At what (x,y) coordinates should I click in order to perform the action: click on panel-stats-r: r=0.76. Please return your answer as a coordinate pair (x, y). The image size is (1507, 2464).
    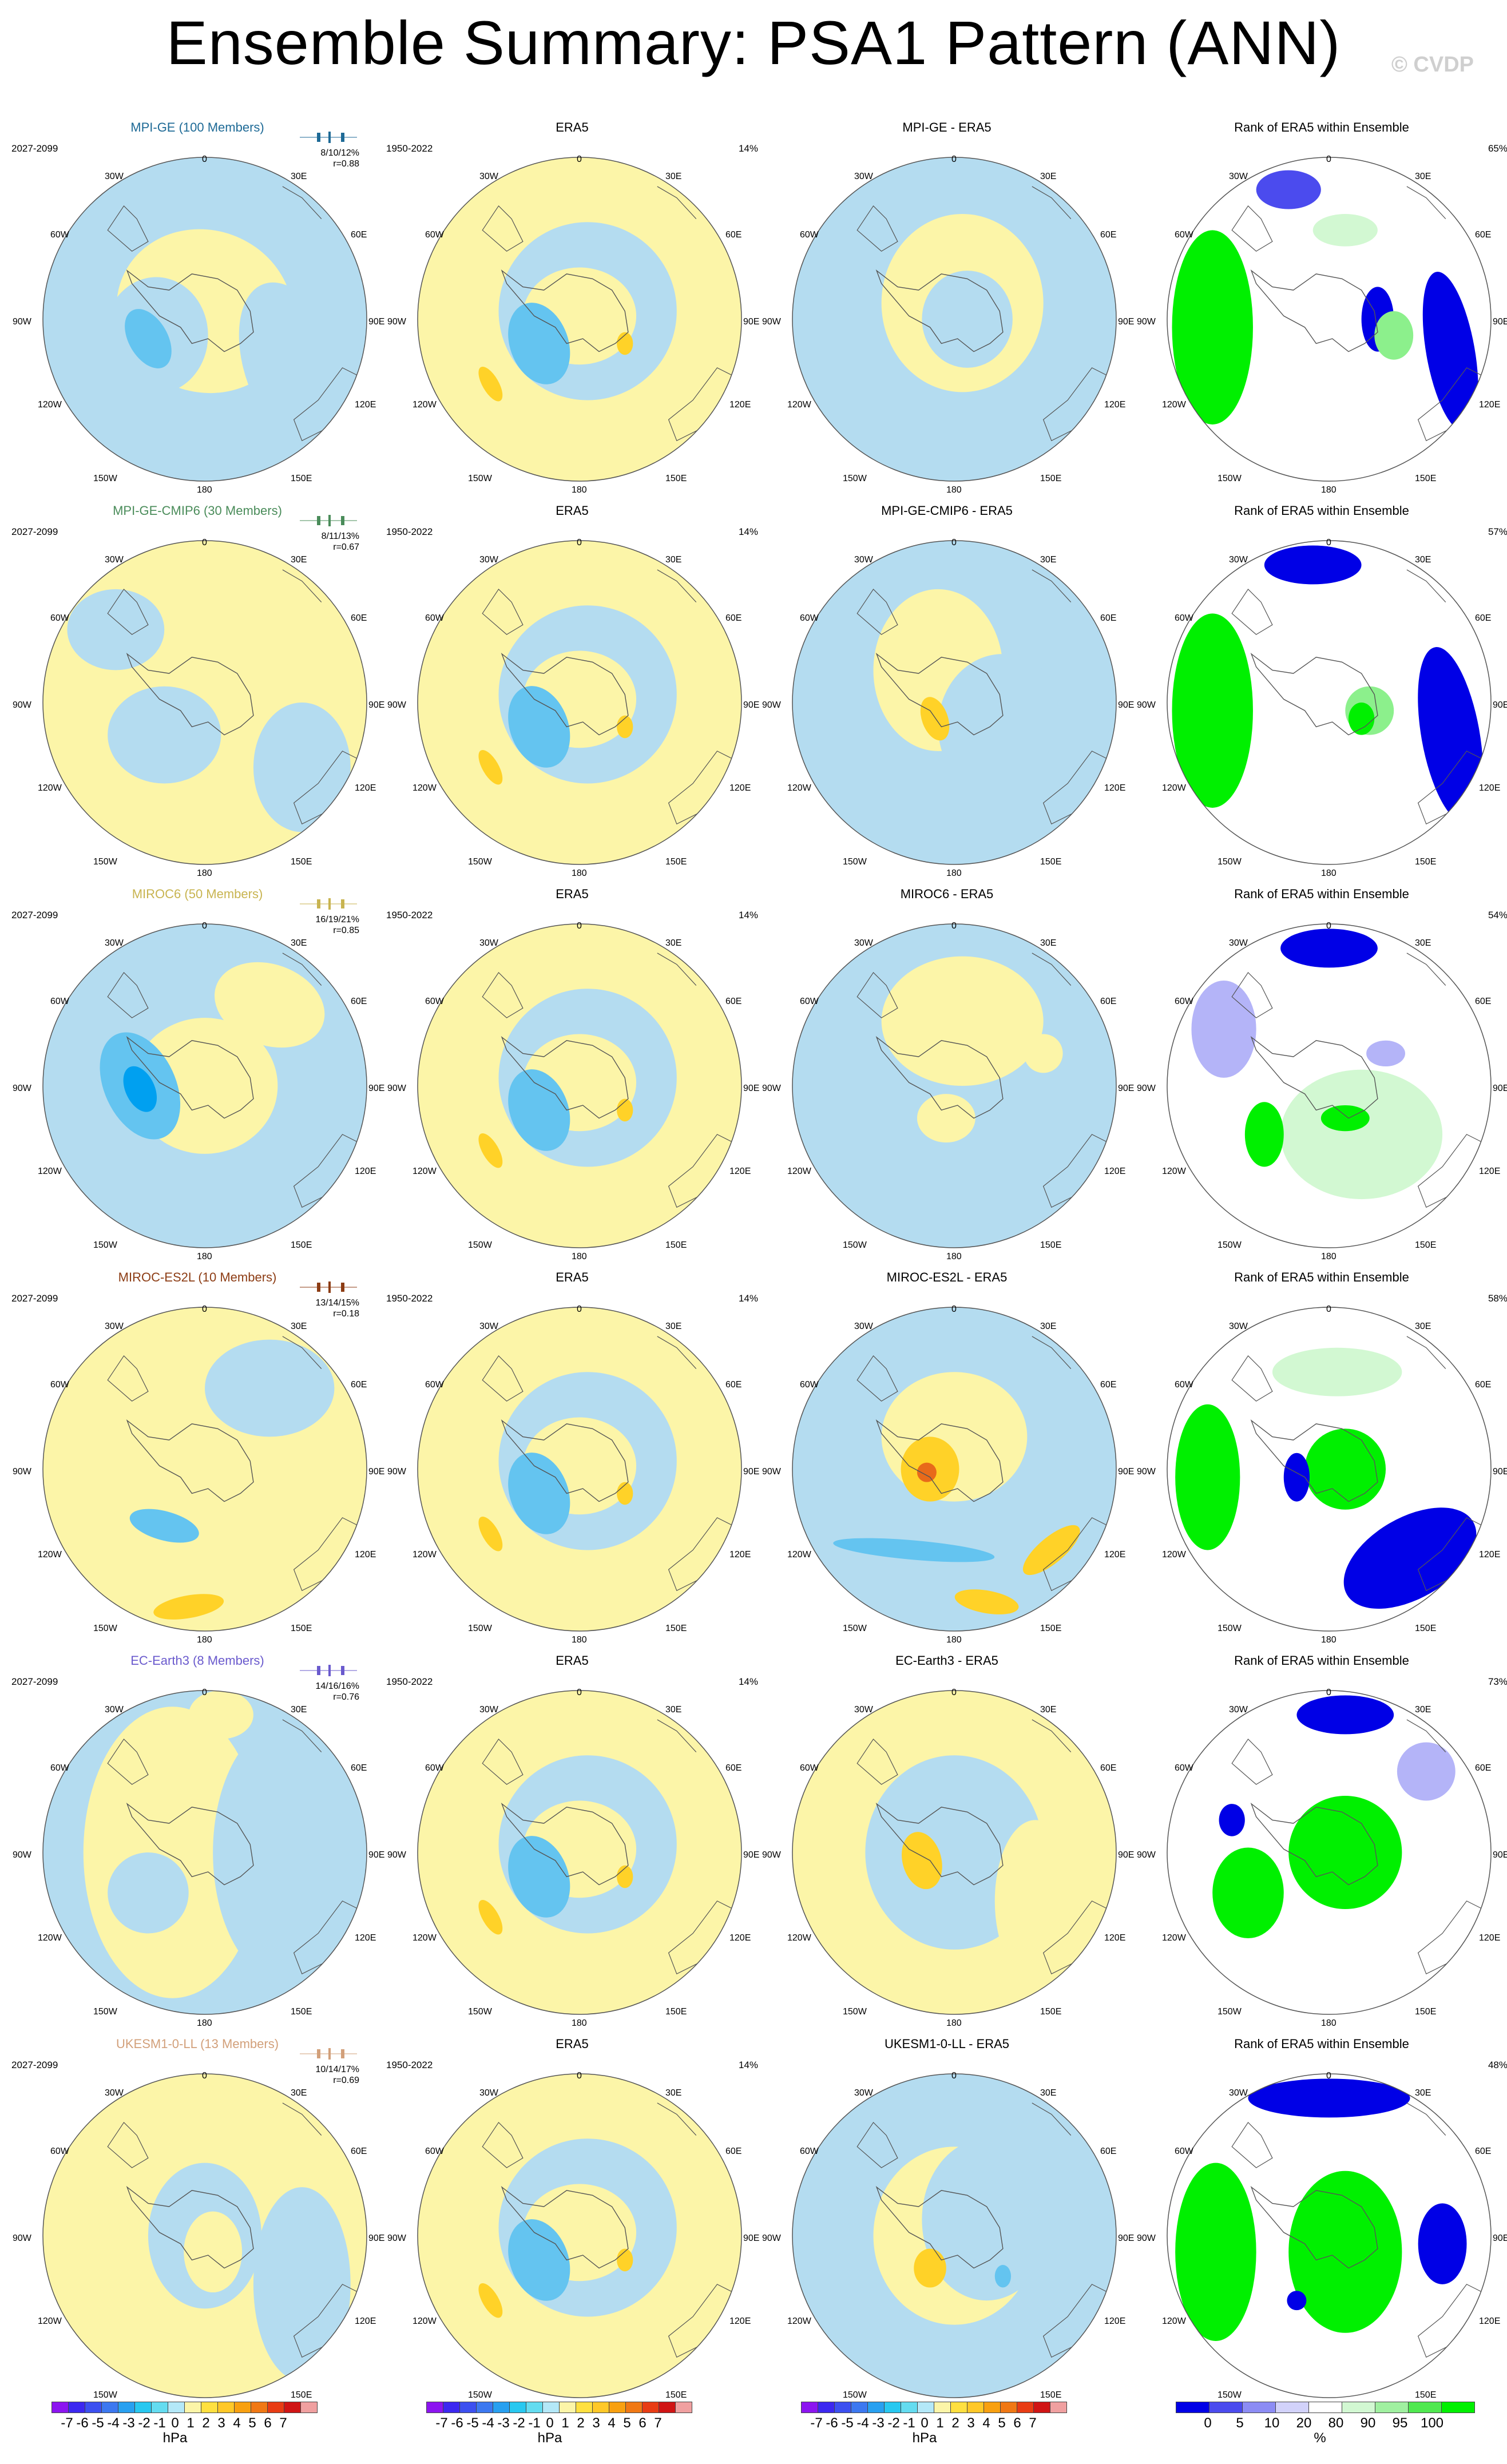
    Looking at the image, I should click on (346, 1697).